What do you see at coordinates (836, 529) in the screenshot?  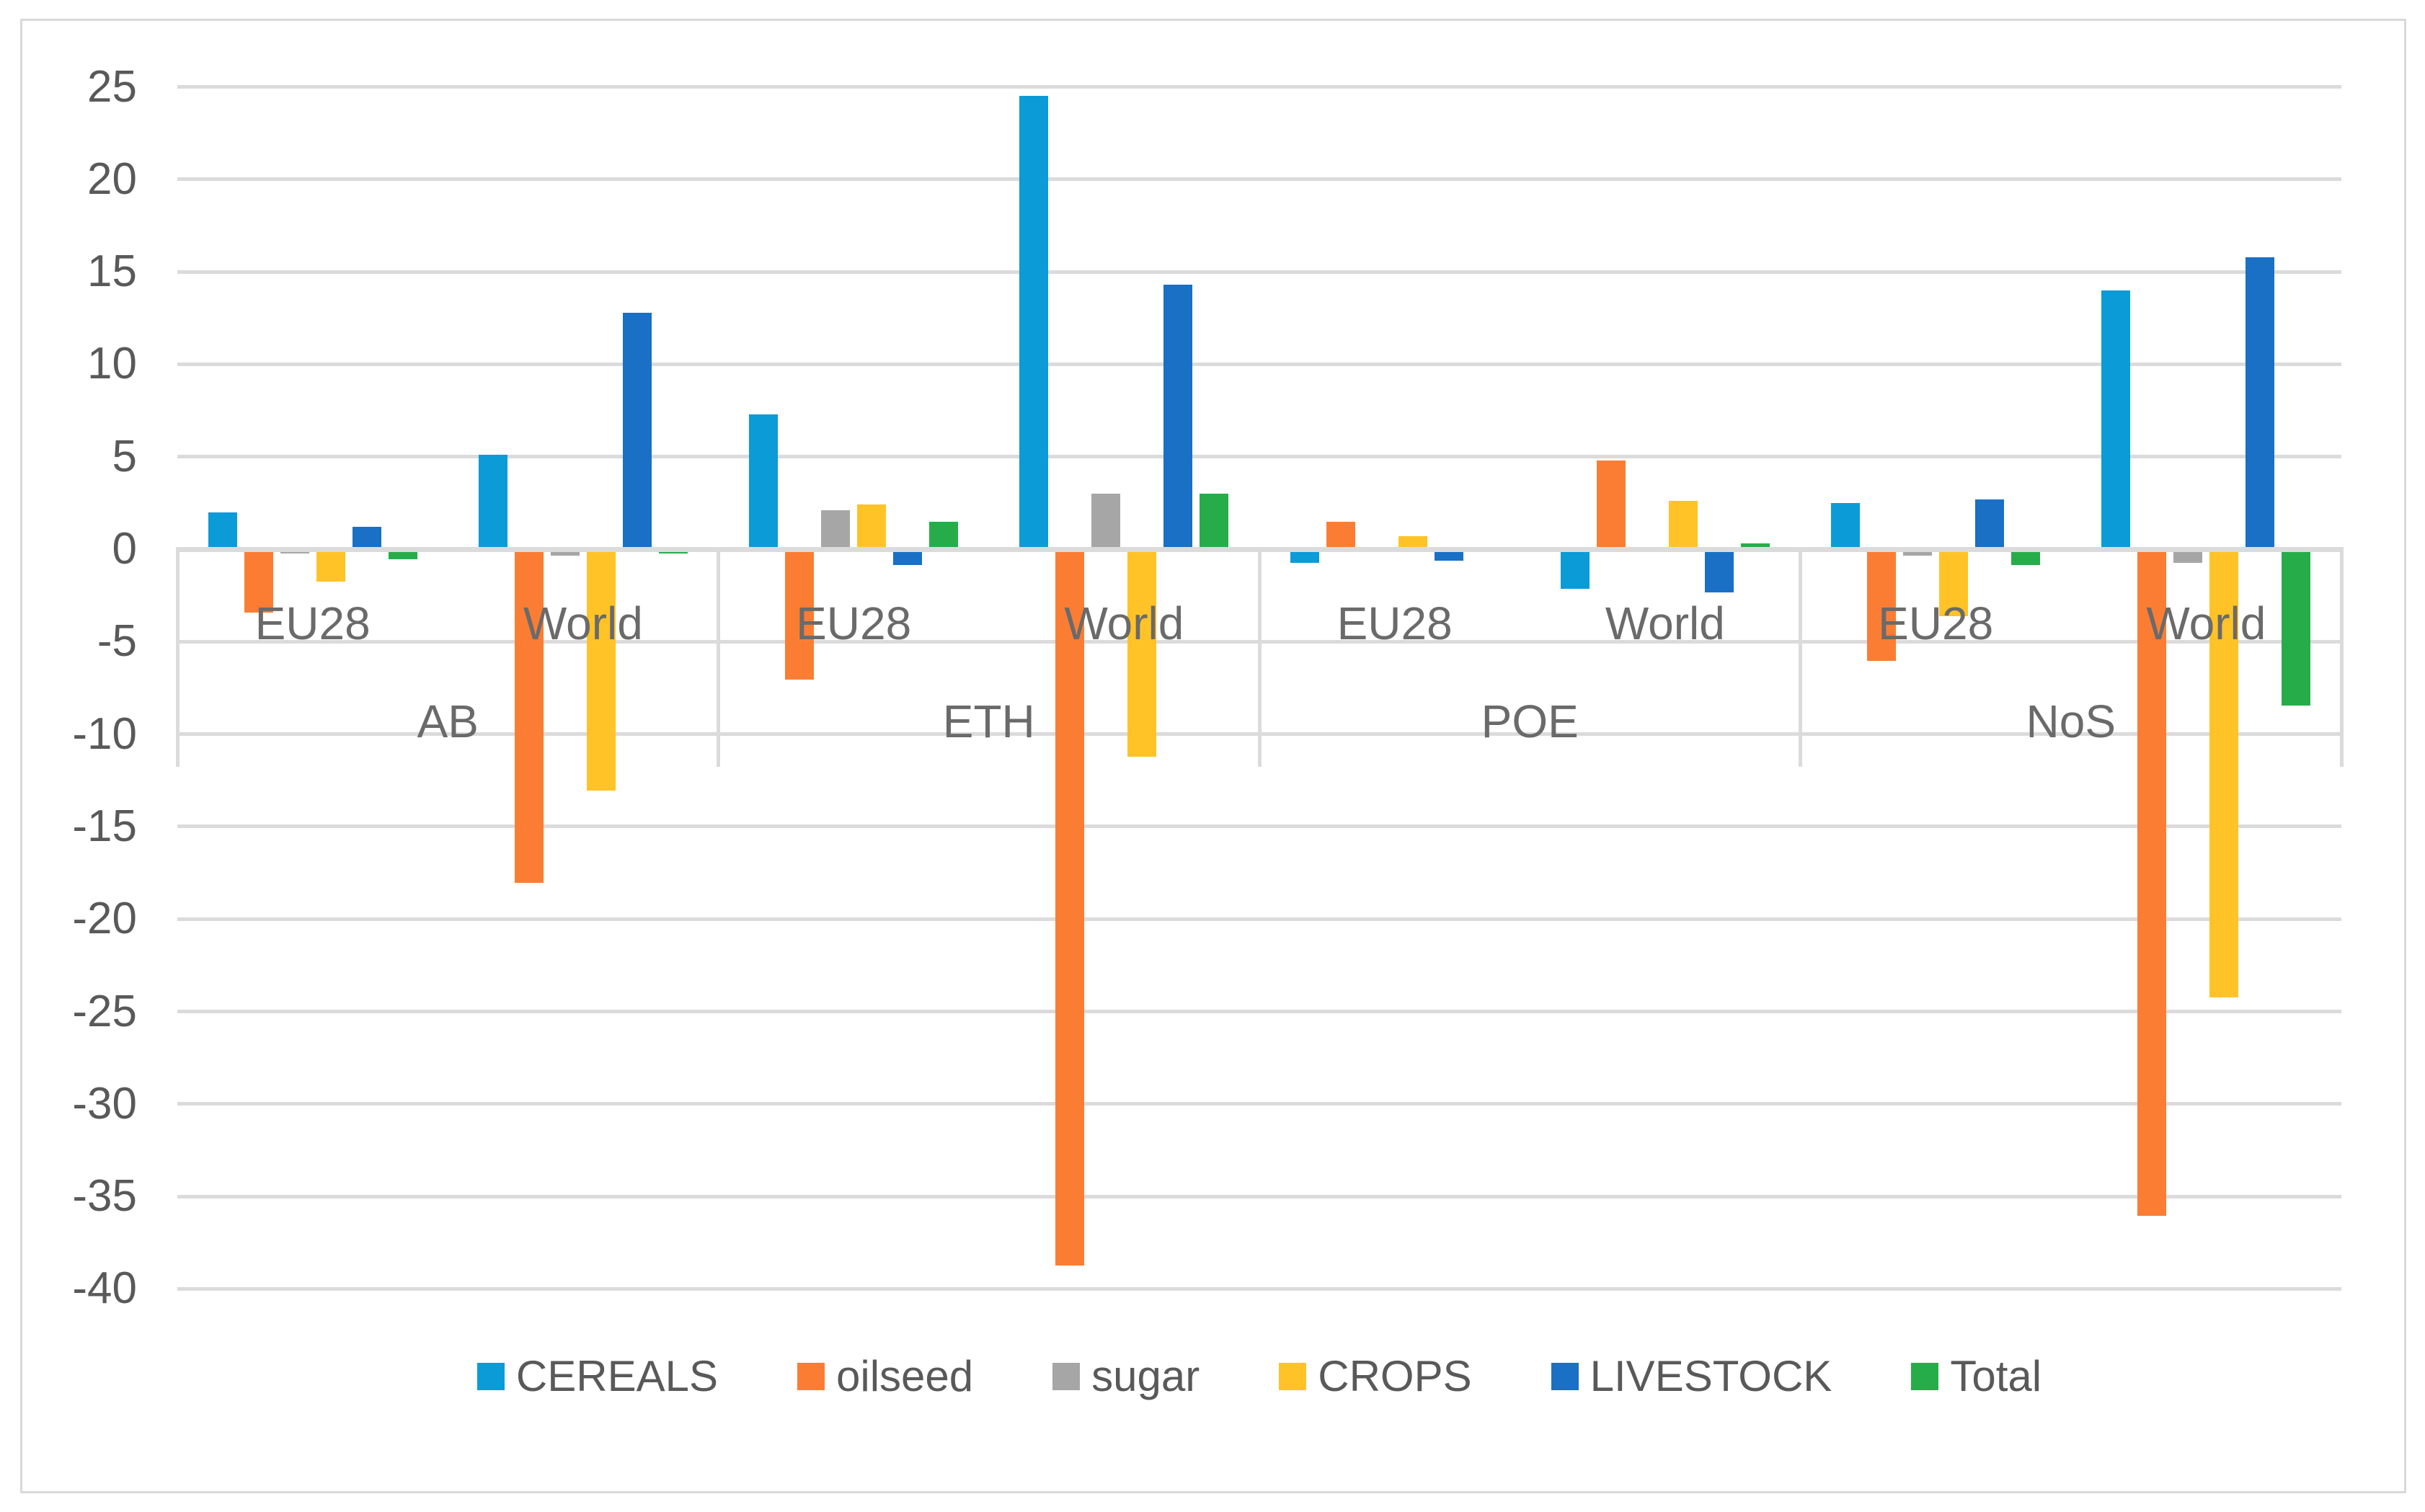 I see `bar-sugar-eth-eu28` at bounding box center [836, 529].